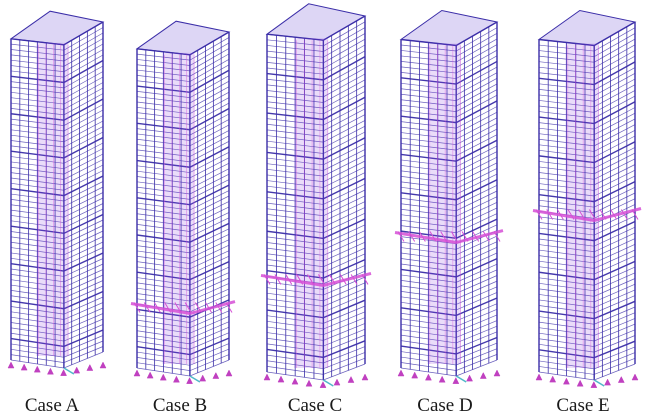  I want to click on case-d-label: Case D, so click(444, 405).